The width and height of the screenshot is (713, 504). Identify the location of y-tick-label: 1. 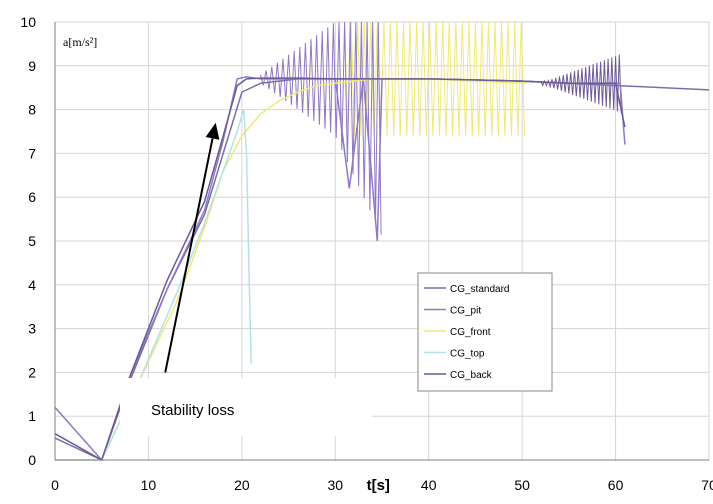
(32, 416).